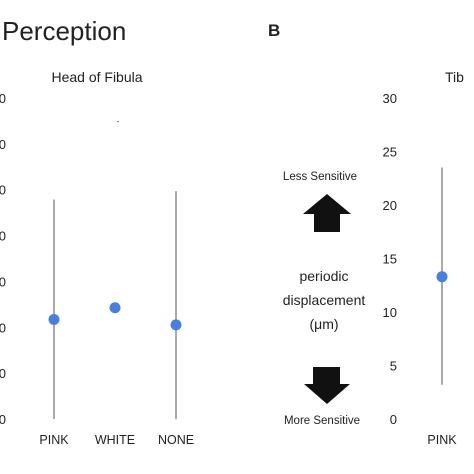 The height and width of the screenshot is (474, 474). I want to click on panel-b-label: B, so click(274, 30).